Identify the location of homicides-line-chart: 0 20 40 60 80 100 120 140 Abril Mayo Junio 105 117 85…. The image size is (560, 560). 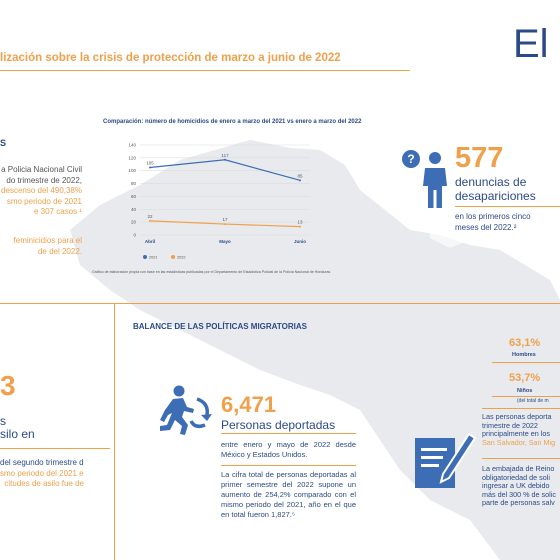
(219, 201).